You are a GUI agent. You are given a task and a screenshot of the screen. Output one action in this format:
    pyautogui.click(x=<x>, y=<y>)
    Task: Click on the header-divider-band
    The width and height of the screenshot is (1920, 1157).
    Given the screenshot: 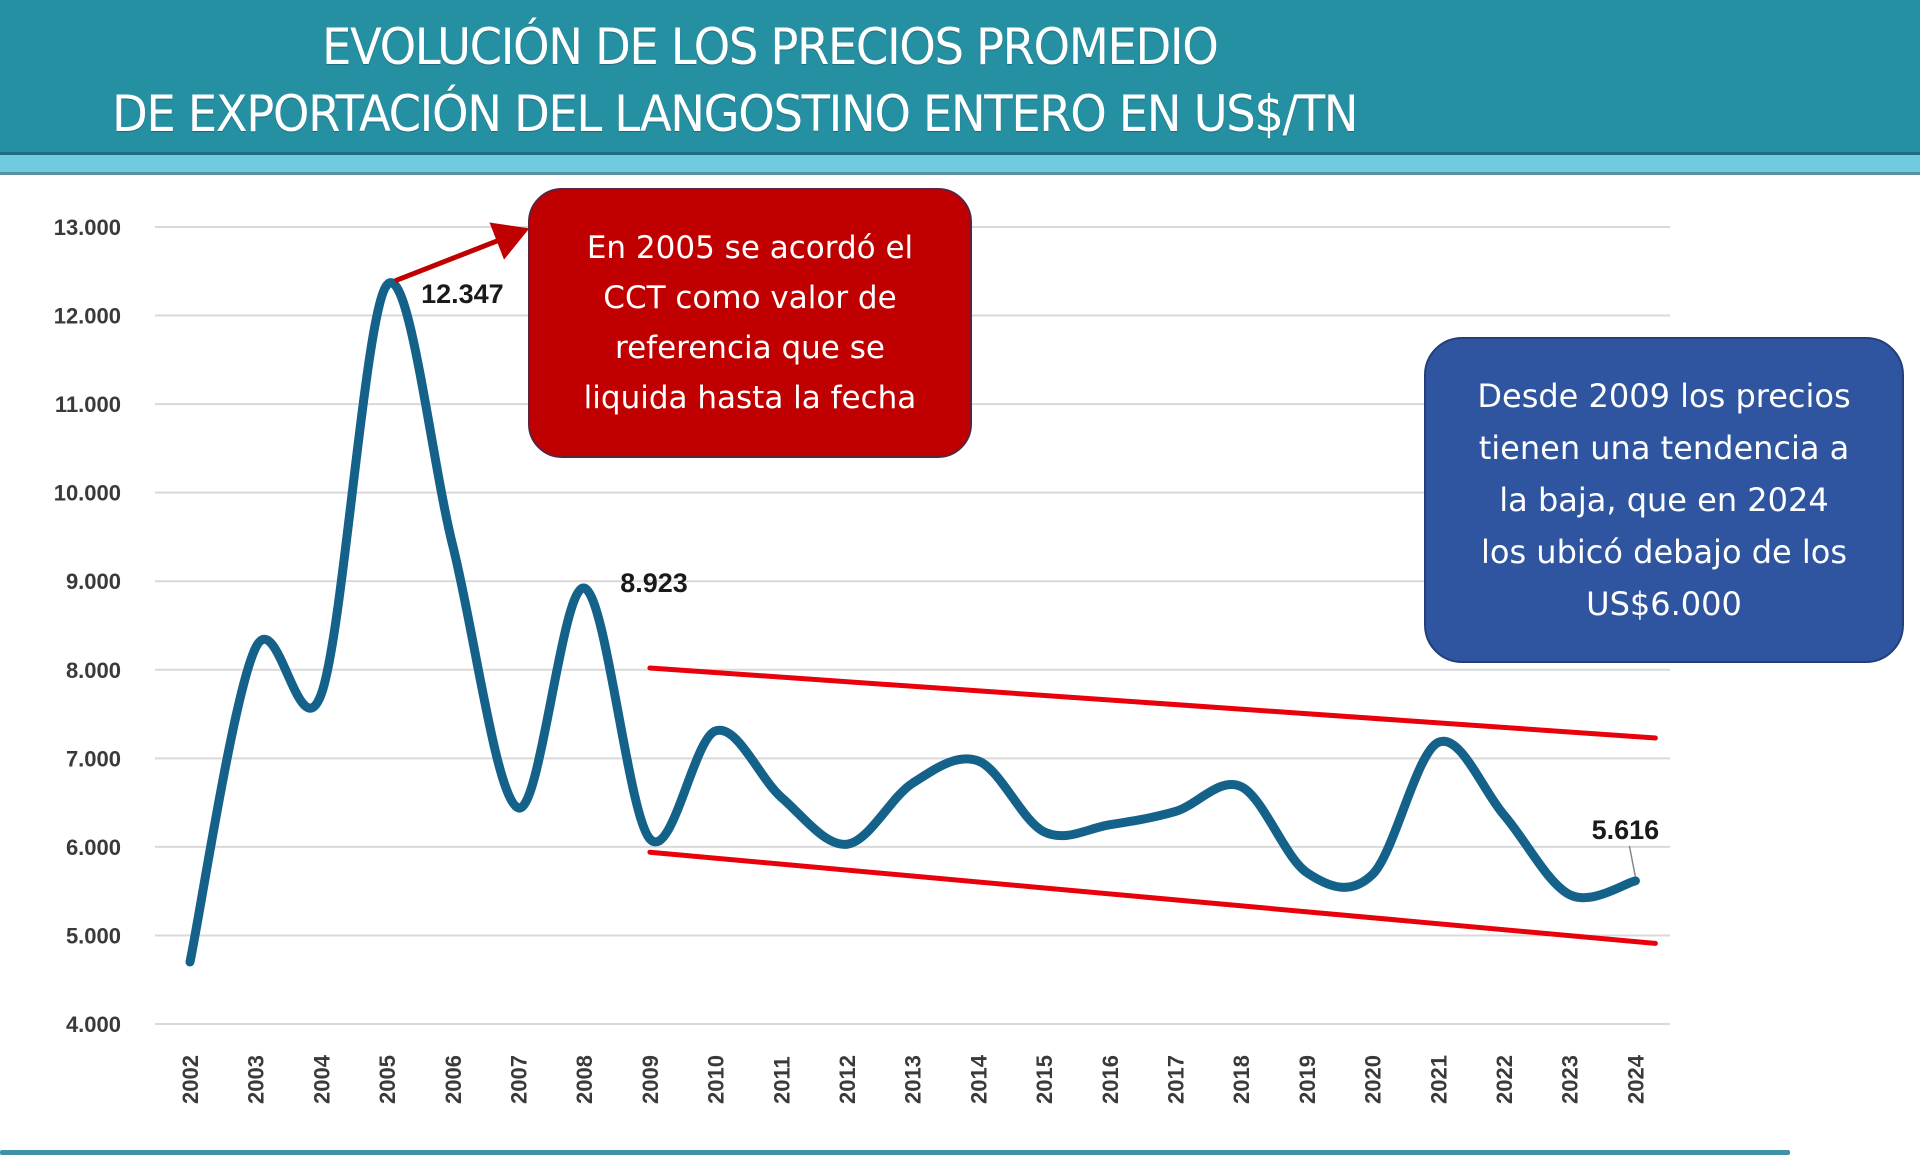 What is the action you would take?
    pyautogui.click(x=960, y=163)
    